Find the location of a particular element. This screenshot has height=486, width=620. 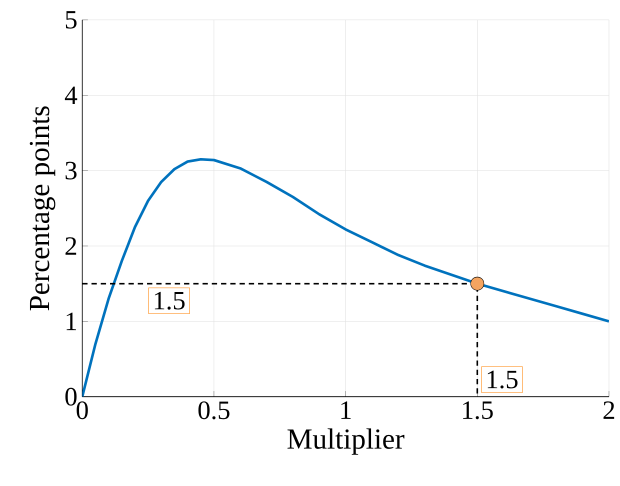

y-tick-label: 5 is located at coordinates (71, 20).